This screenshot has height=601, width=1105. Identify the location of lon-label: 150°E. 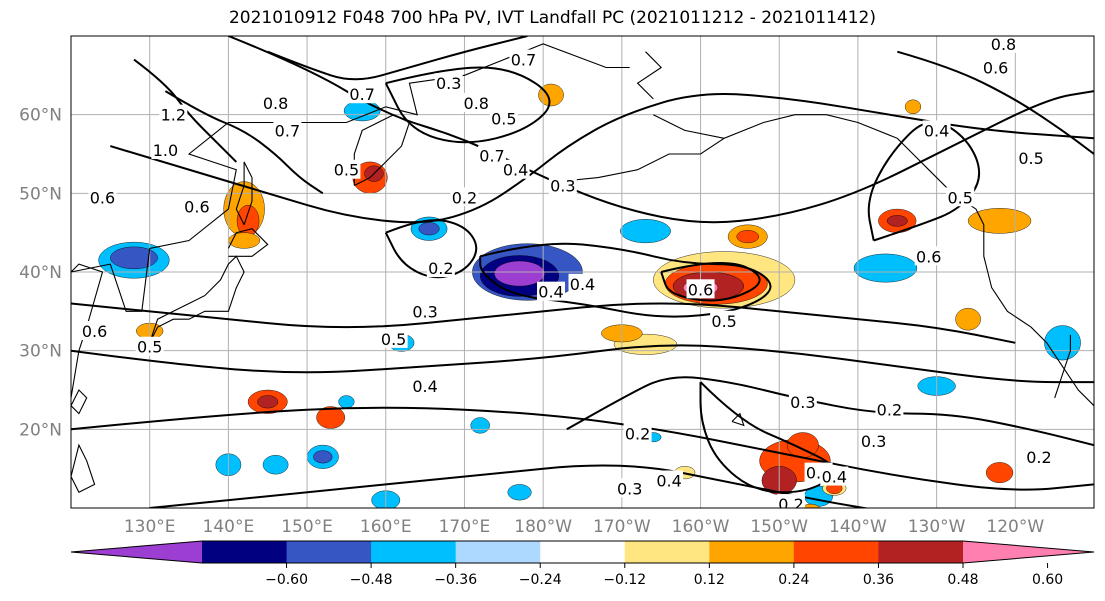
(307, 527).